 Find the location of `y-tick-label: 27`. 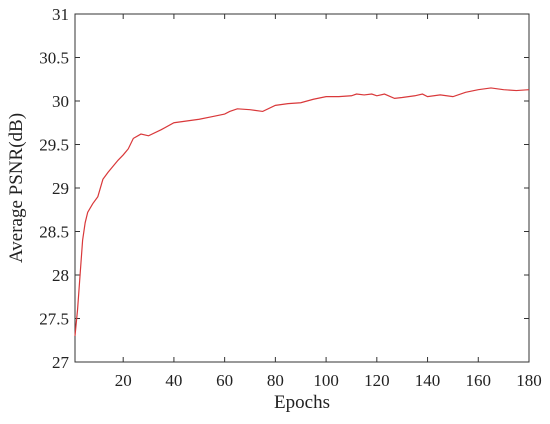

y-tick-label: 27 is located at coordinates (61, 362).